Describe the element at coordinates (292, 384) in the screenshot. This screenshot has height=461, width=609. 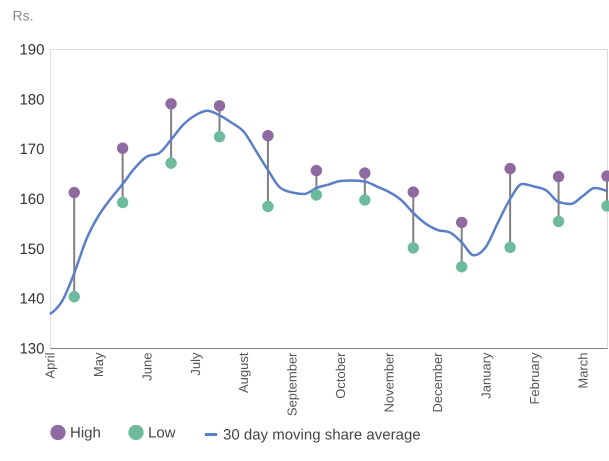
I see `x-tick-label: September` at that location.